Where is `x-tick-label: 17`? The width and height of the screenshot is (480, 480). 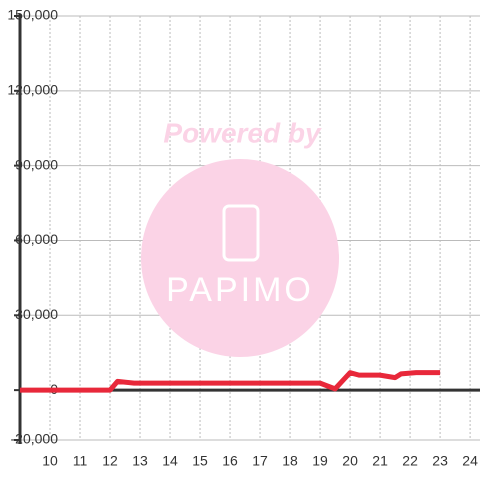
x-tick-label: 17 is located at coordinates (260, 461).